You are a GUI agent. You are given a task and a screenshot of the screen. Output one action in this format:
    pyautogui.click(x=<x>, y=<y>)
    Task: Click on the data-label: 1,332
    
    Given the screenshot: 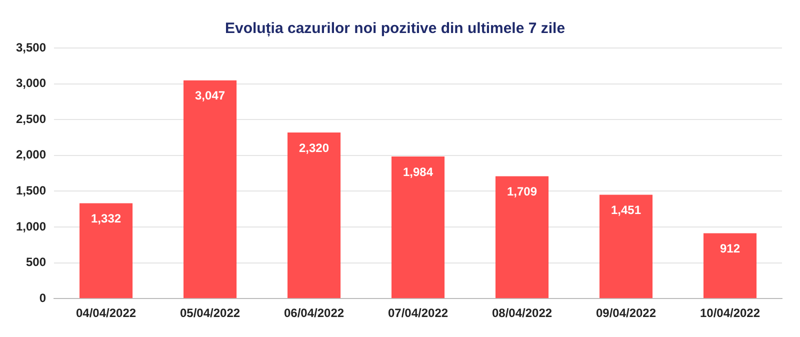 What is the action you would take?
    pyautogui.click(x=106, y=219)
    